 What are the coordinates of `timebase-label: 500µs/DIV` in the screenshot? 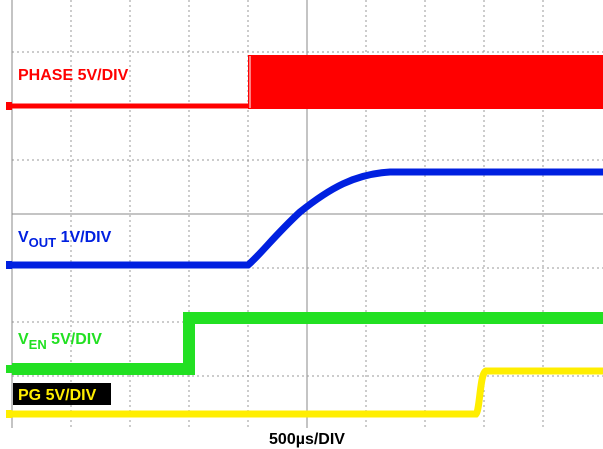 It's located at (307, 439).